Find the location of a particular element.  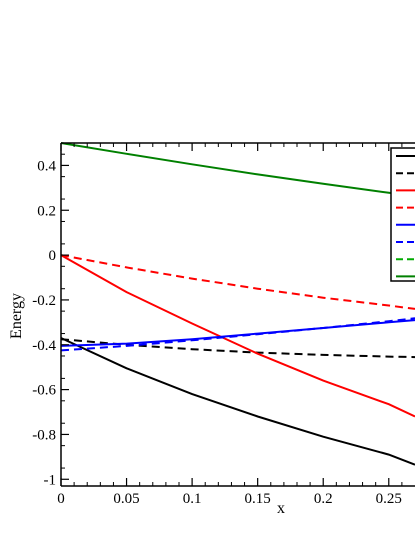

x-tick-label: 0.15 is located at coordinates (258, 499).